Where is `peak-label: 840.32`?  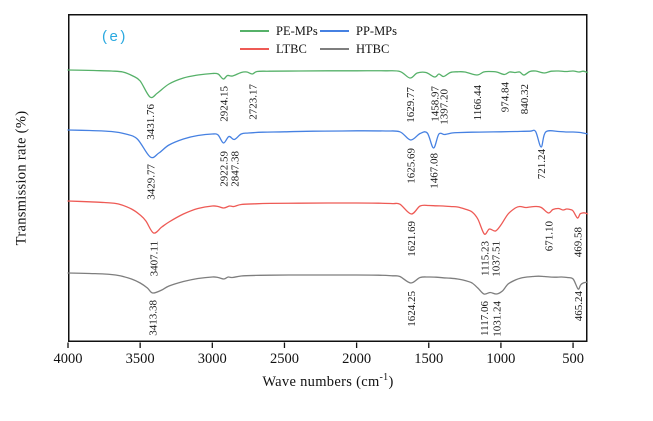
peak-label: 840.32 is located at coordinates (525, 99).